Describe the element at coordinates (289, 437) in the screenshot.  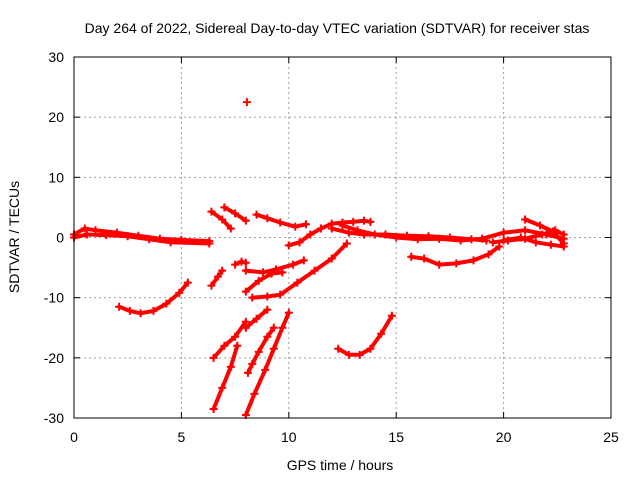
I see `x-tick-label: 10` at that location.